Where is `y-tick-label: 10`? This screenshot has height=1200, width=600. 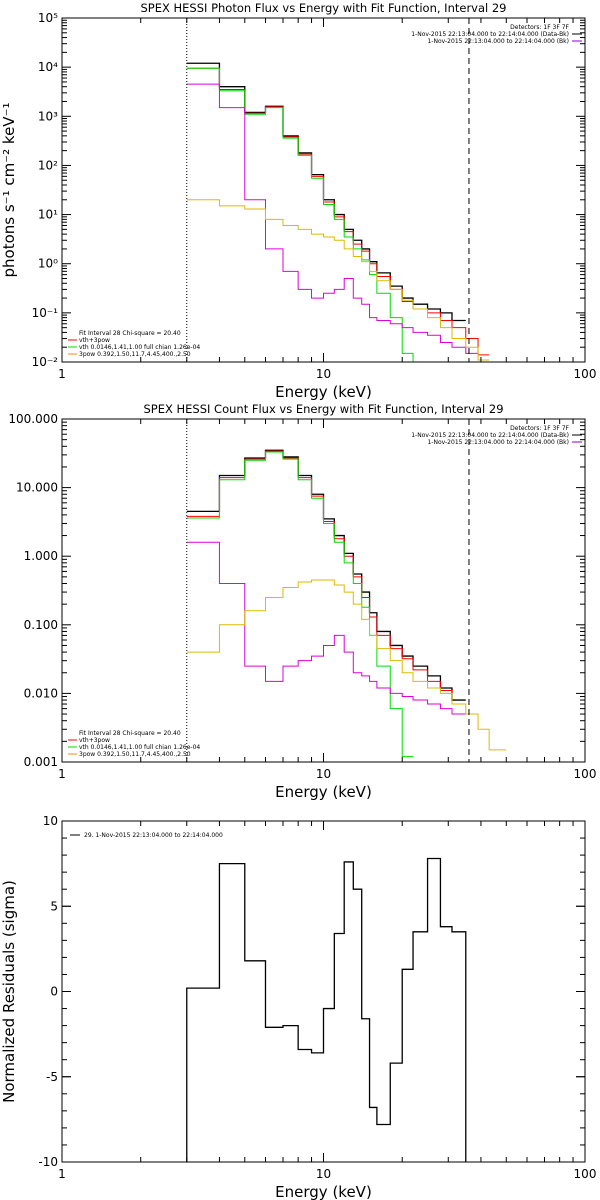
y-tick-label: 10 is located at coordinates (50, 821).